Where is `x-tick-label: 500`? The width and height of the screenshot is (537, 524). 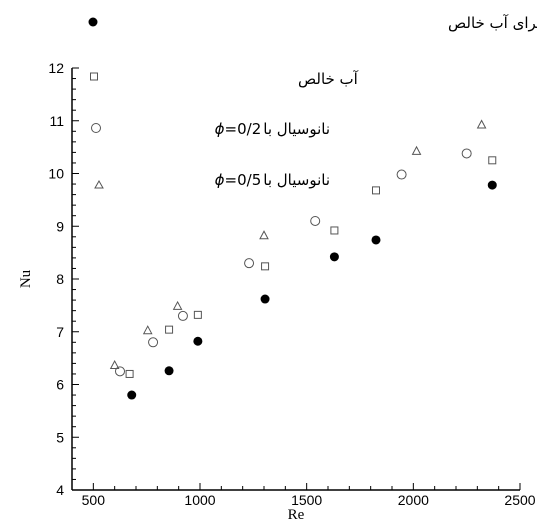
x-tick-label: 500 is located at coordinates (94, 500).